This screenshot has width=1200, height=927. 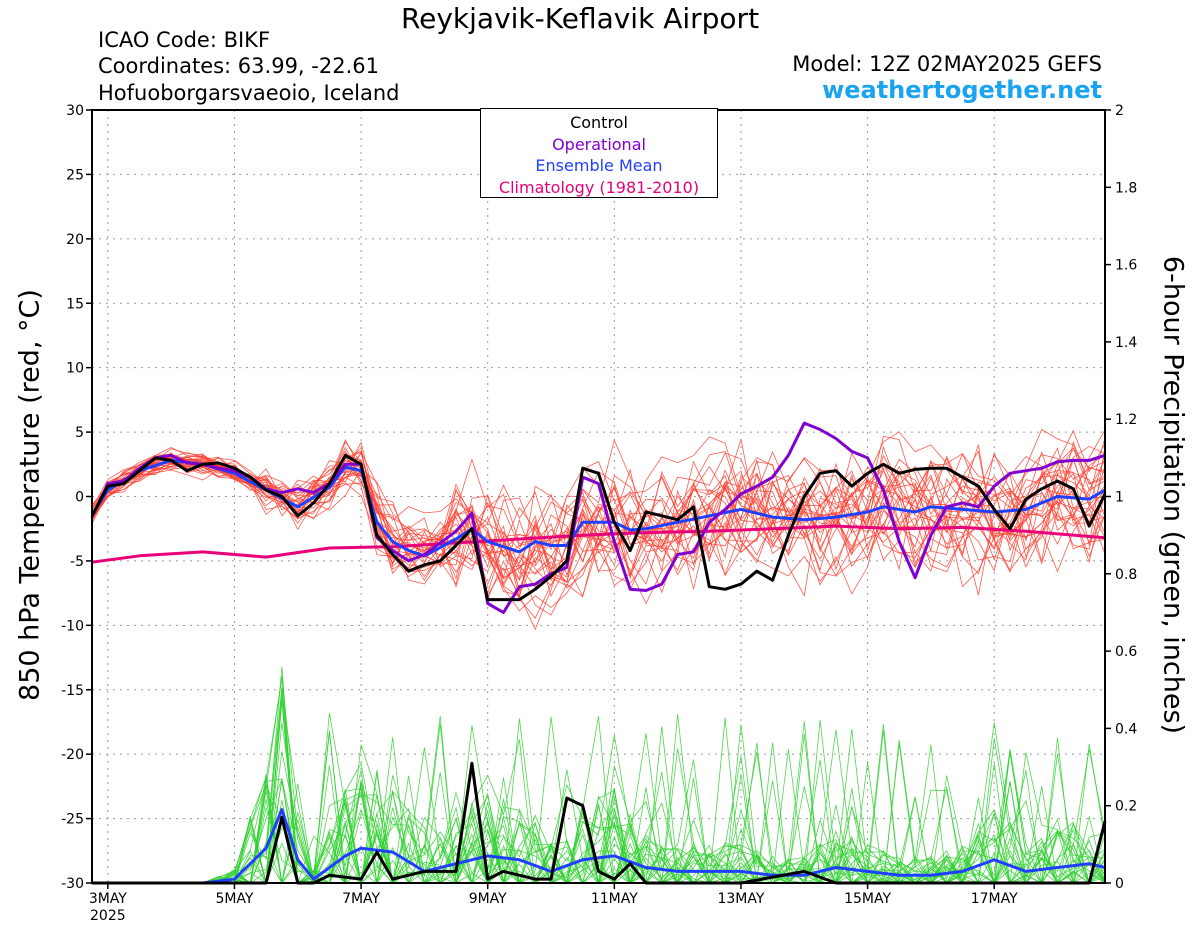 What do you see at coordinates (488, 899) in the screenshot?
I see `x-tick-label: 9MAY` at bounding box center [488, 899].